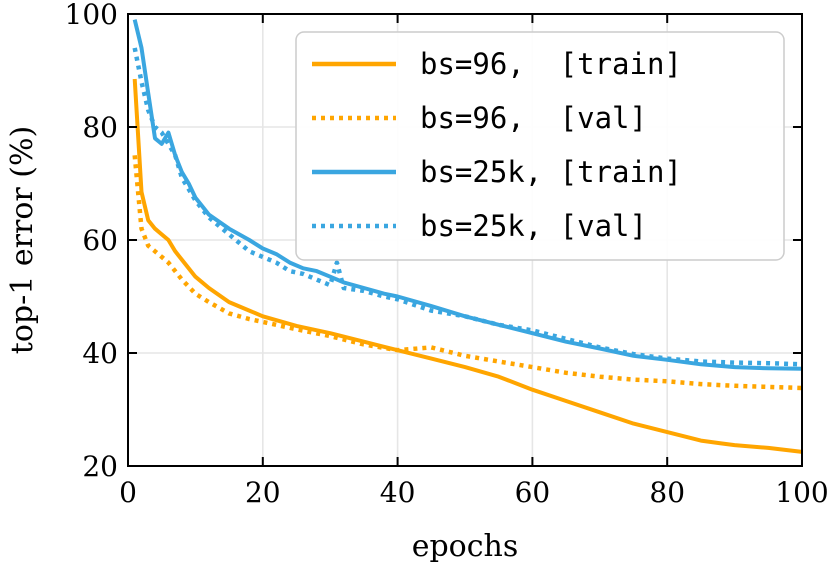 This screenshot has height=566, width=832. What do you see at coordinates (100, 127) in the screenshot?
I see `y-tick-label: 80` at bounding box center [100, 127].